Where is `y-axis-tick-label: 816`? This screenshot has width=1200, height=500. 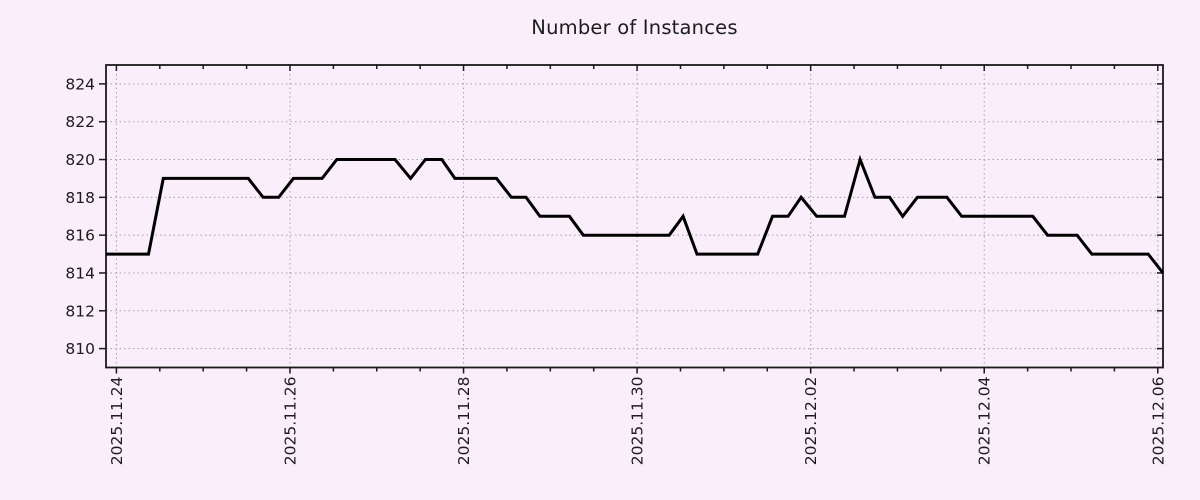 y-axis-tick-label: 816 is located at coordinates (80, 236).